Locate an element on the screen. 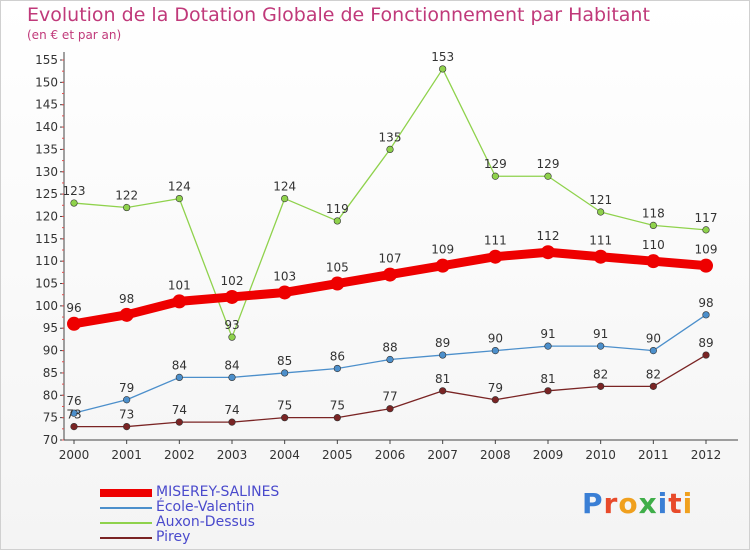 This screenshot has height=550, width=750. x-tick-label: 2011 is located at coordinates (653, 455).